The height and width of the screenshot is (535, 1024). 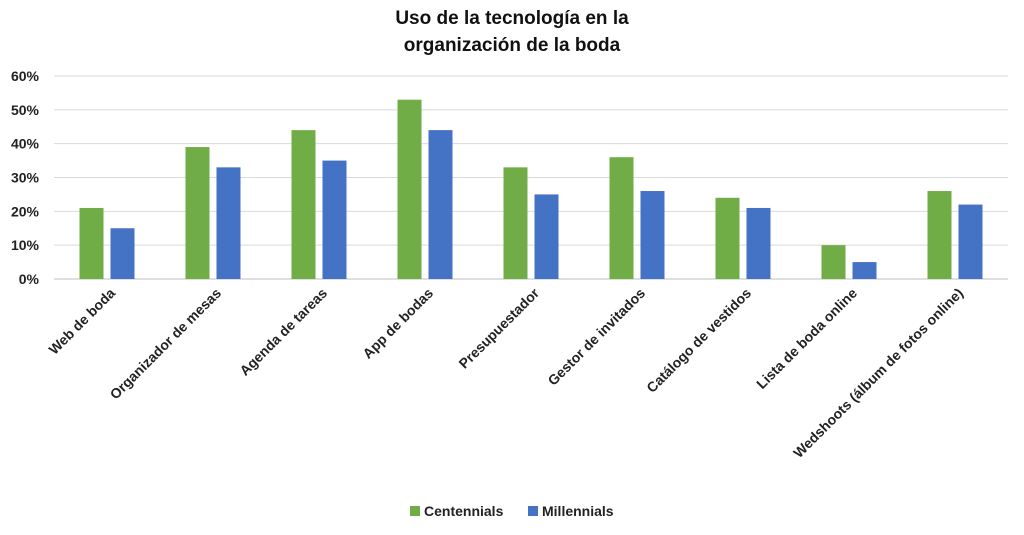 What do you see at coordinates (533, 511) in the screenshot?
I see `legend-swatch-millennials` at bounding box center [533, 511].